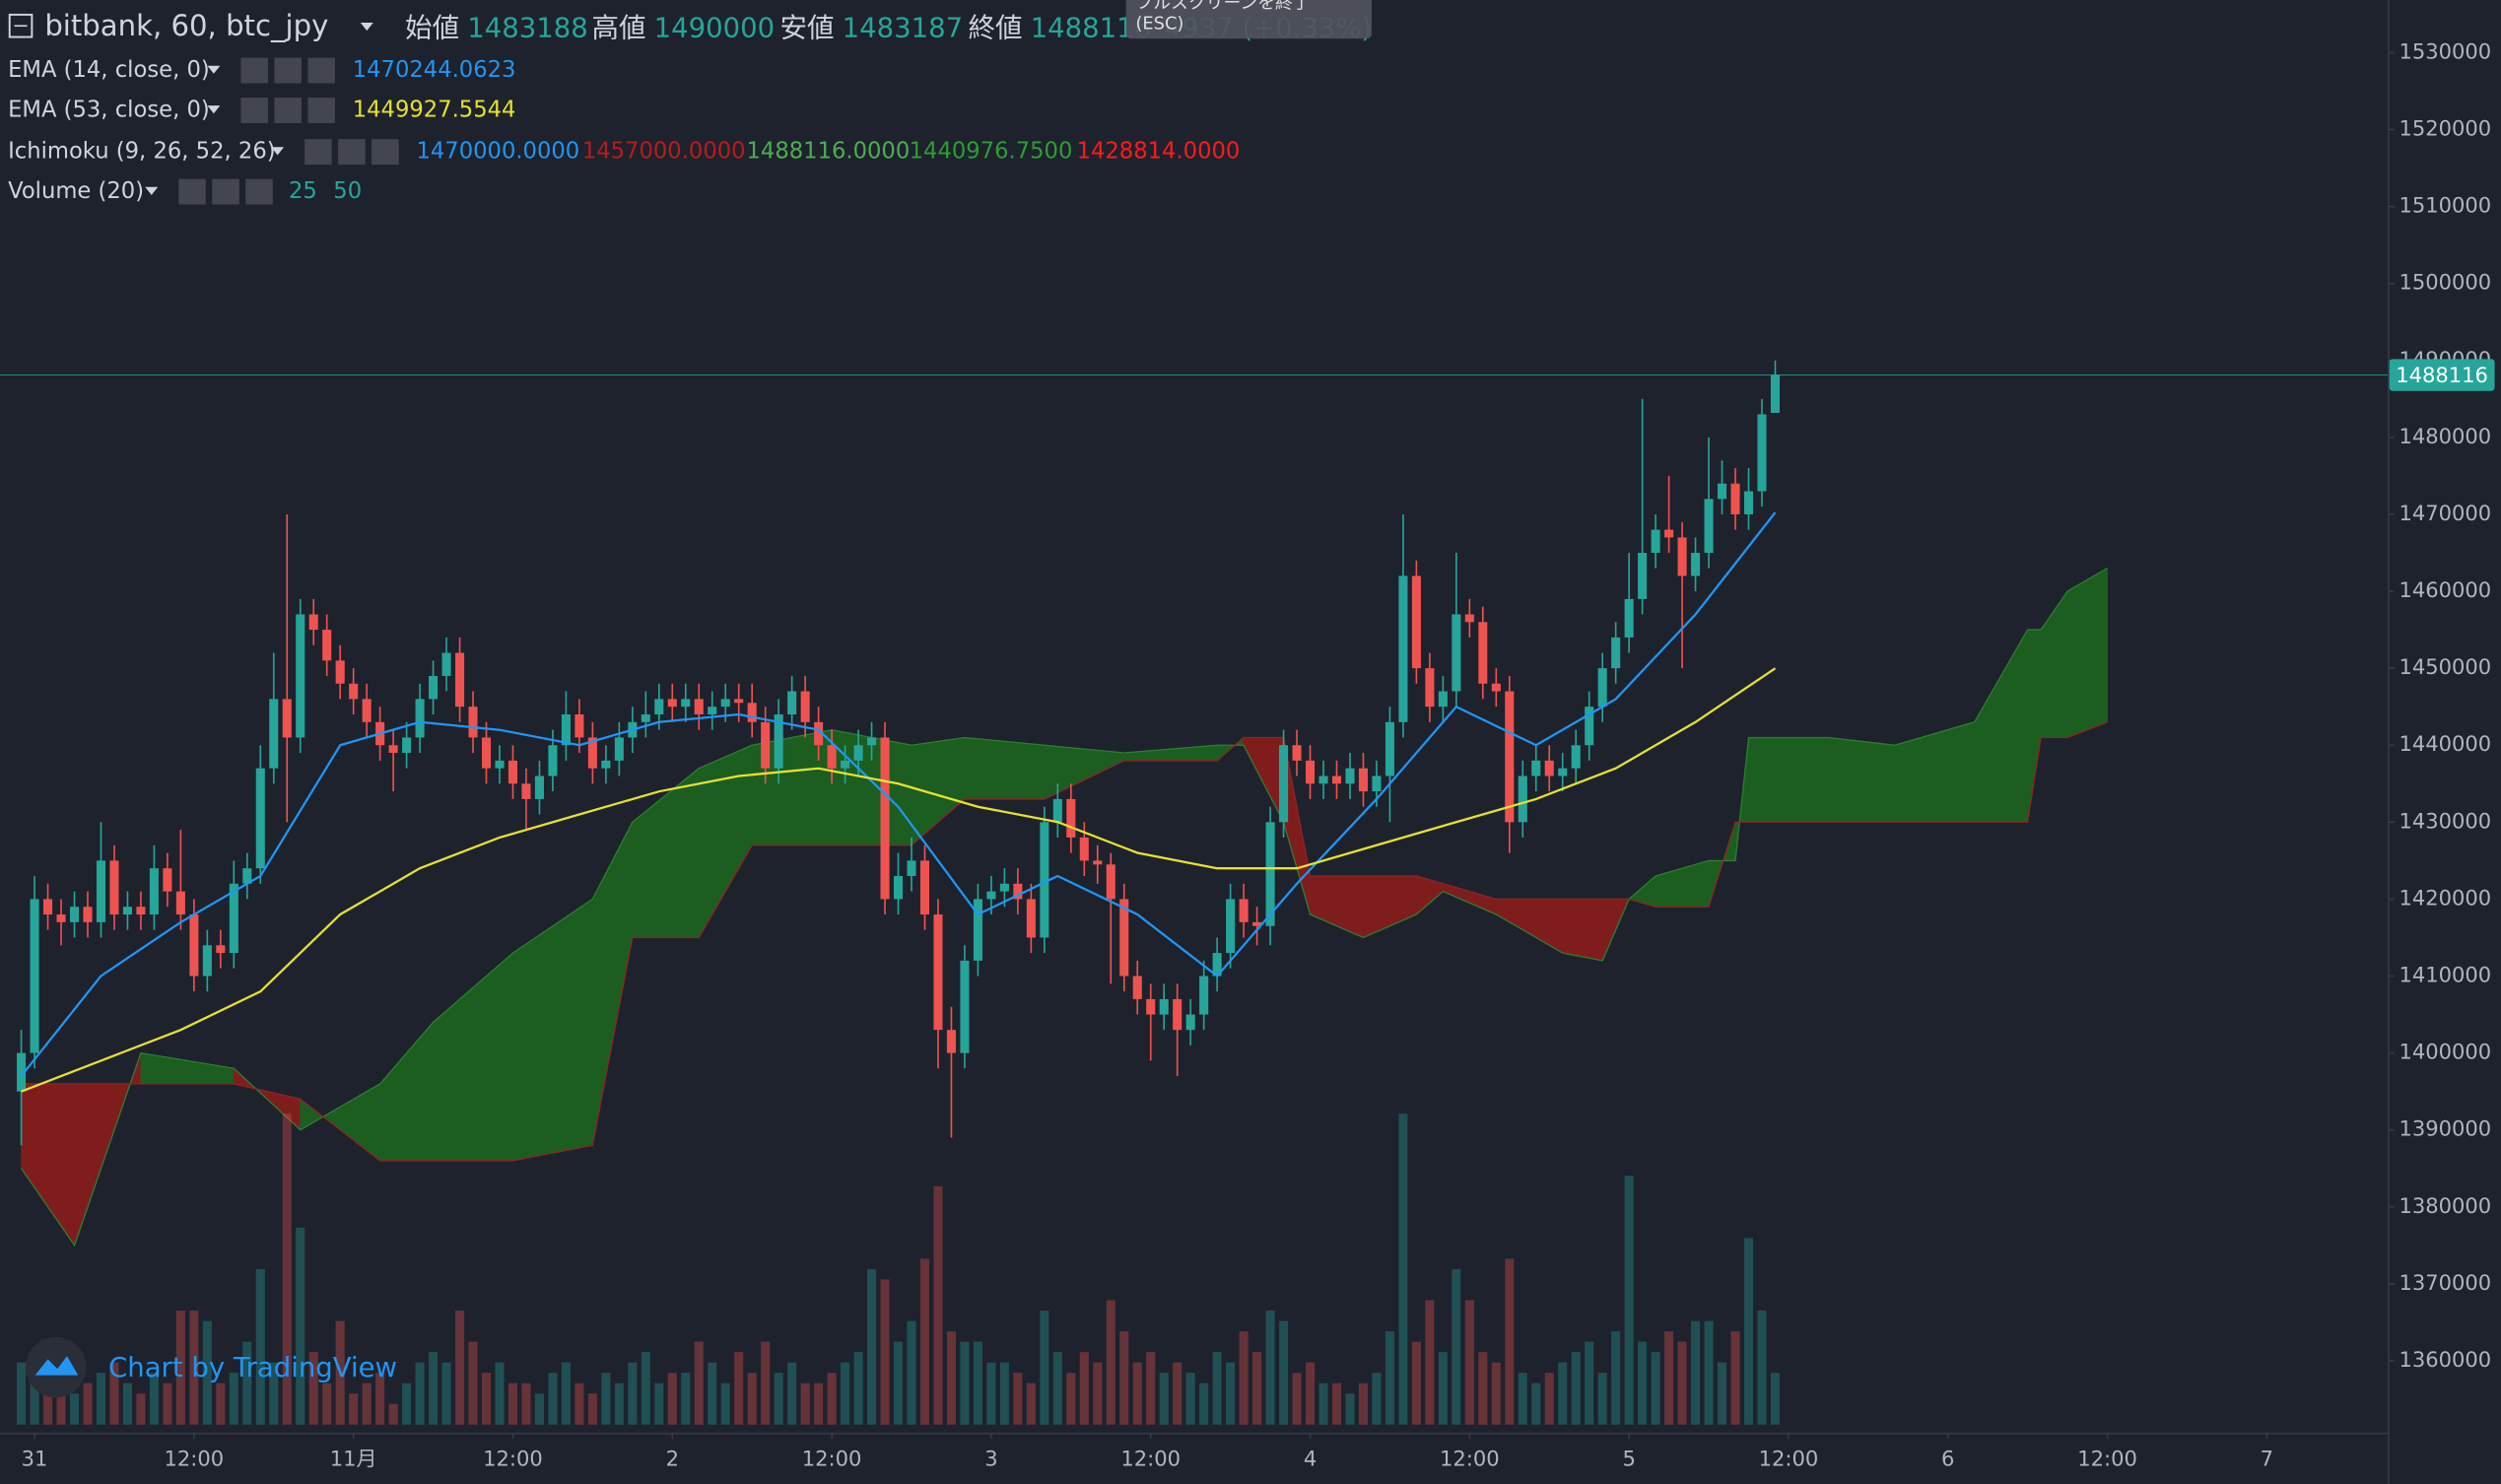 Image resolution: width=2501 pixels, height=1484 pixels. What do you see at coordinates (434, 110) in the screenshot?
I see `legend-value: 1449927.5544` at bounding box center [434, 110].